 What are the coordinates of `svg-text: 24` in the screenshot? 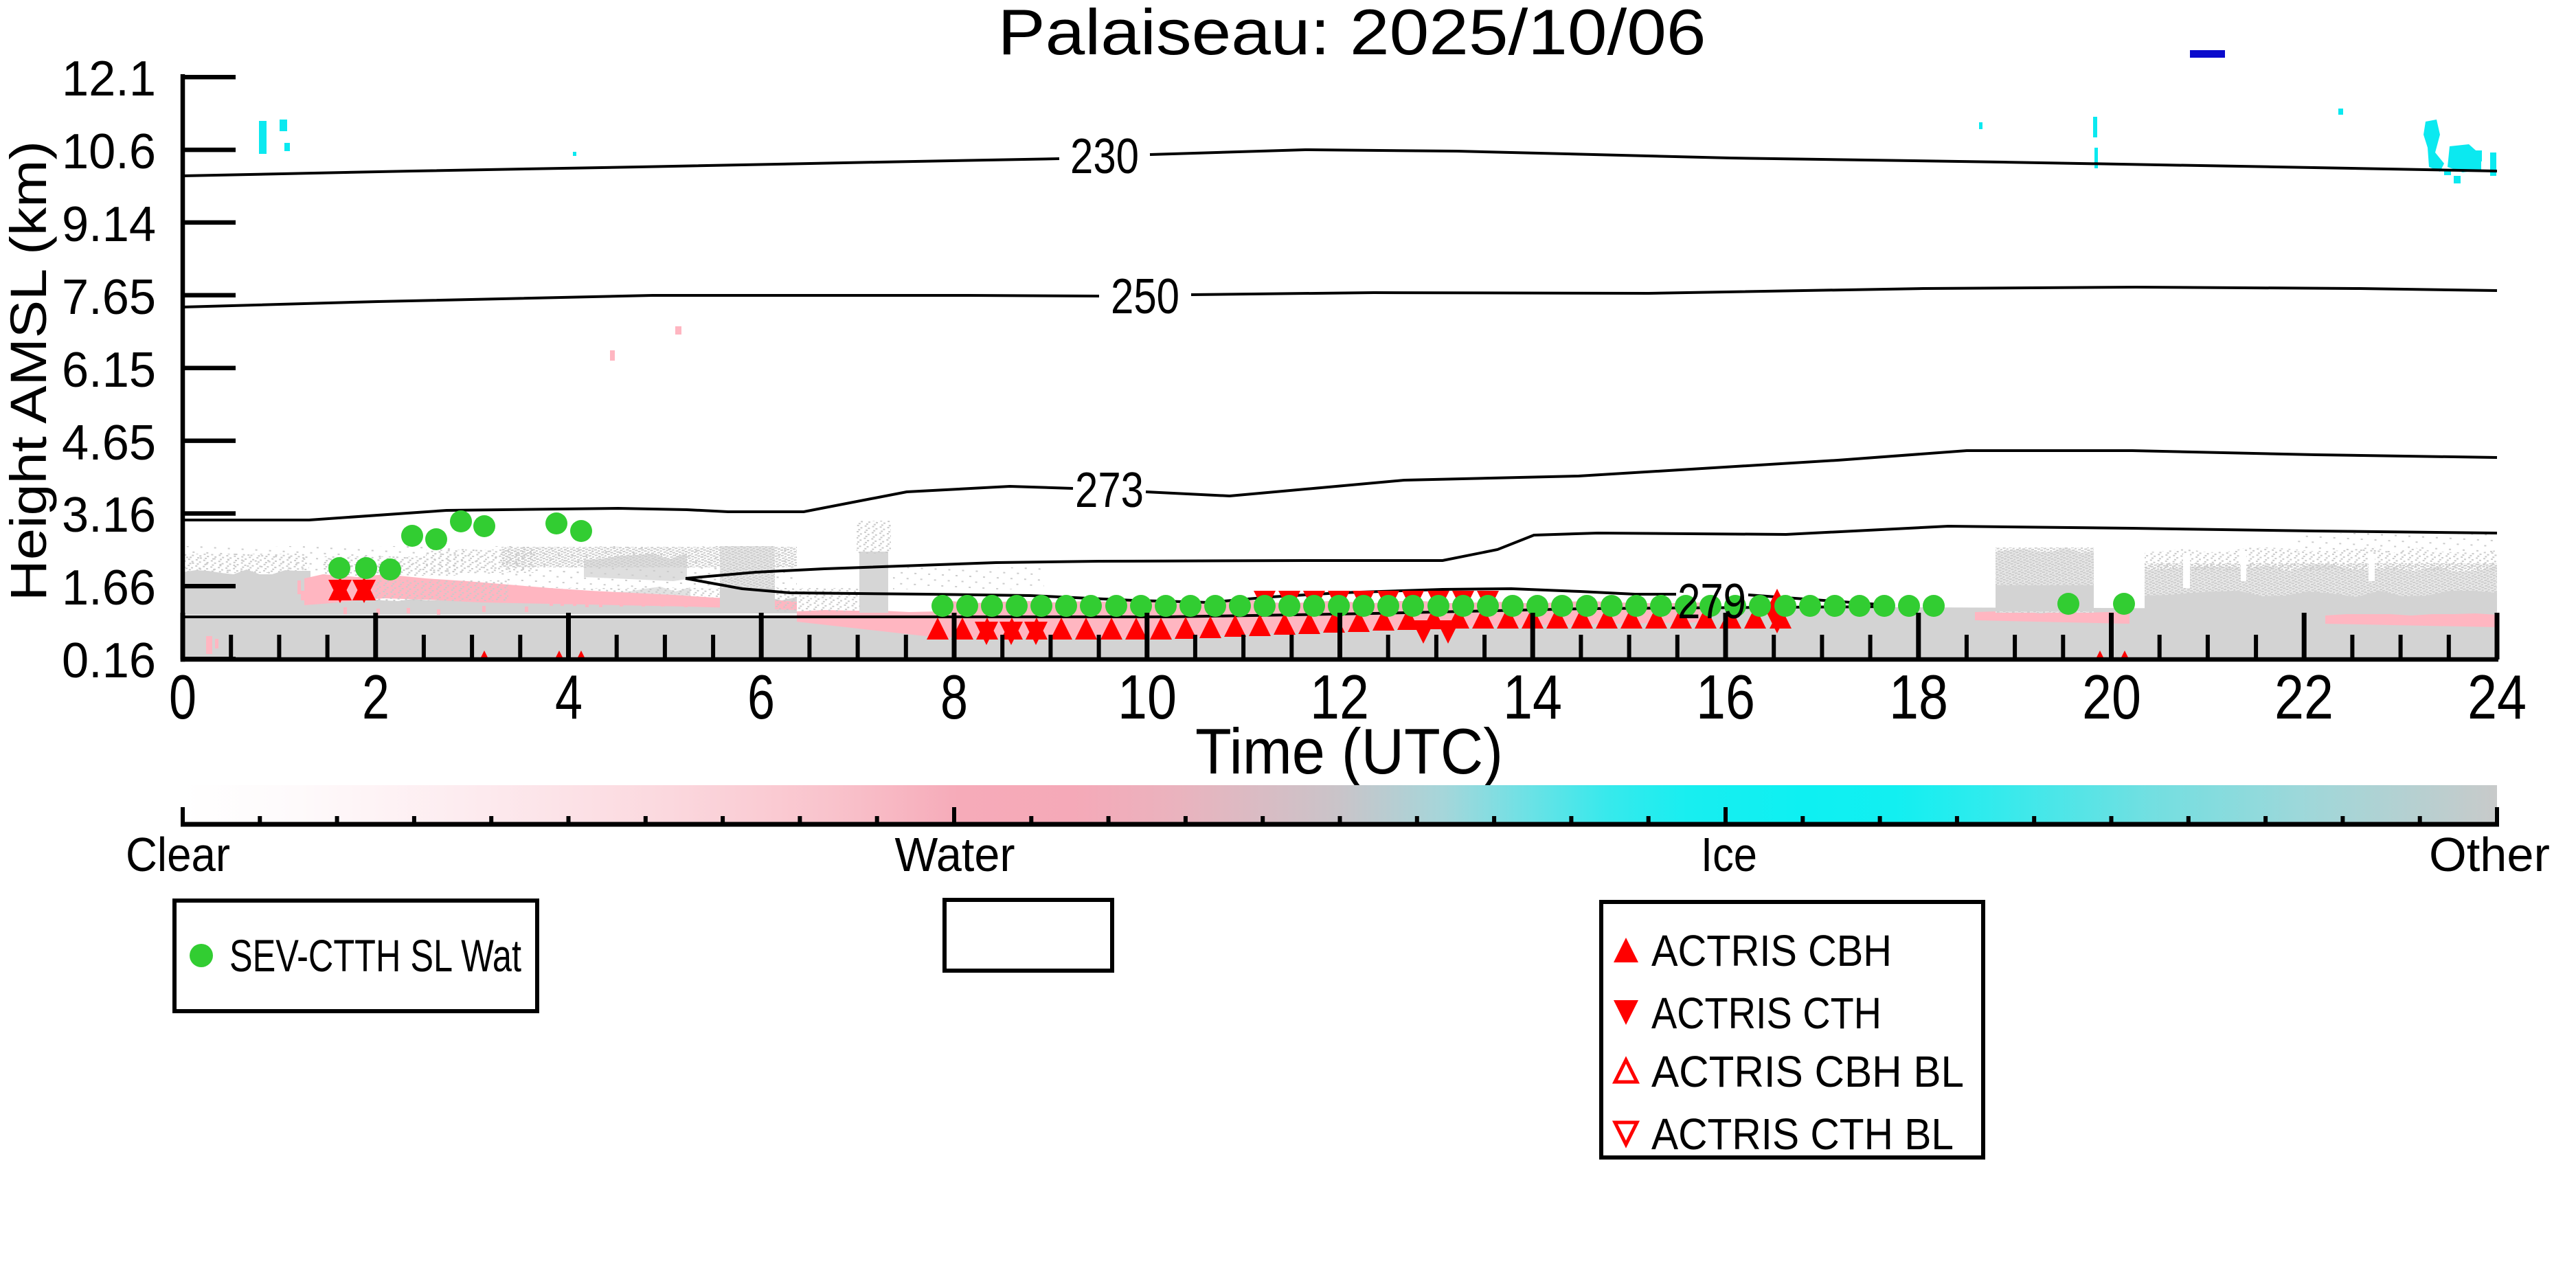 It's located at (2497, 697).